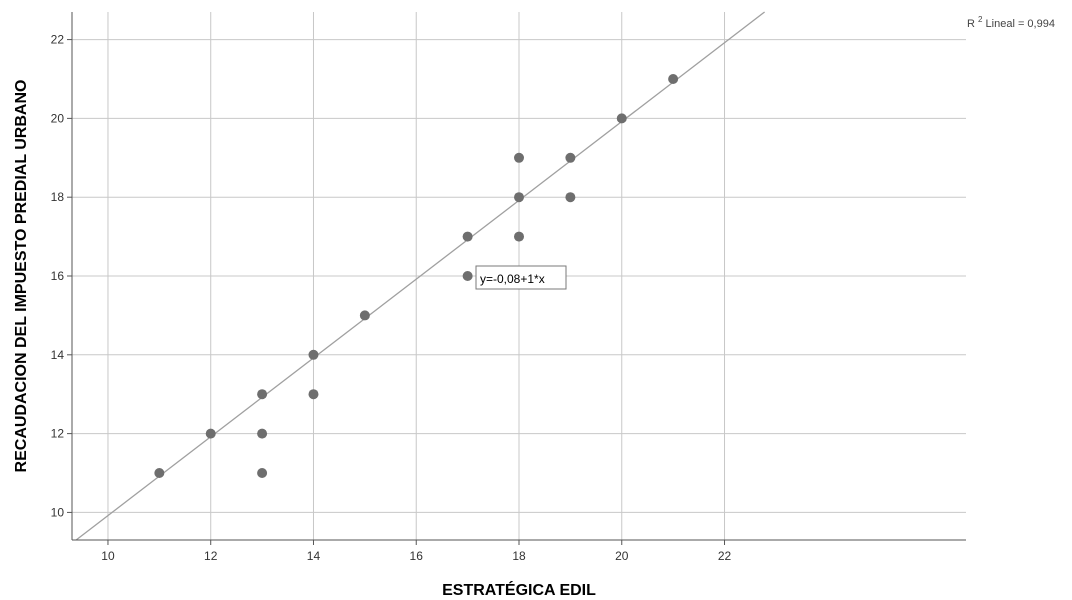 The width and height of the screenshot is (1072, 600). What do you see at coordinates (1020, 24) in the screenshot?
I see `r2-value: Lineal = 0,994` at bounding box center [1020, 24].